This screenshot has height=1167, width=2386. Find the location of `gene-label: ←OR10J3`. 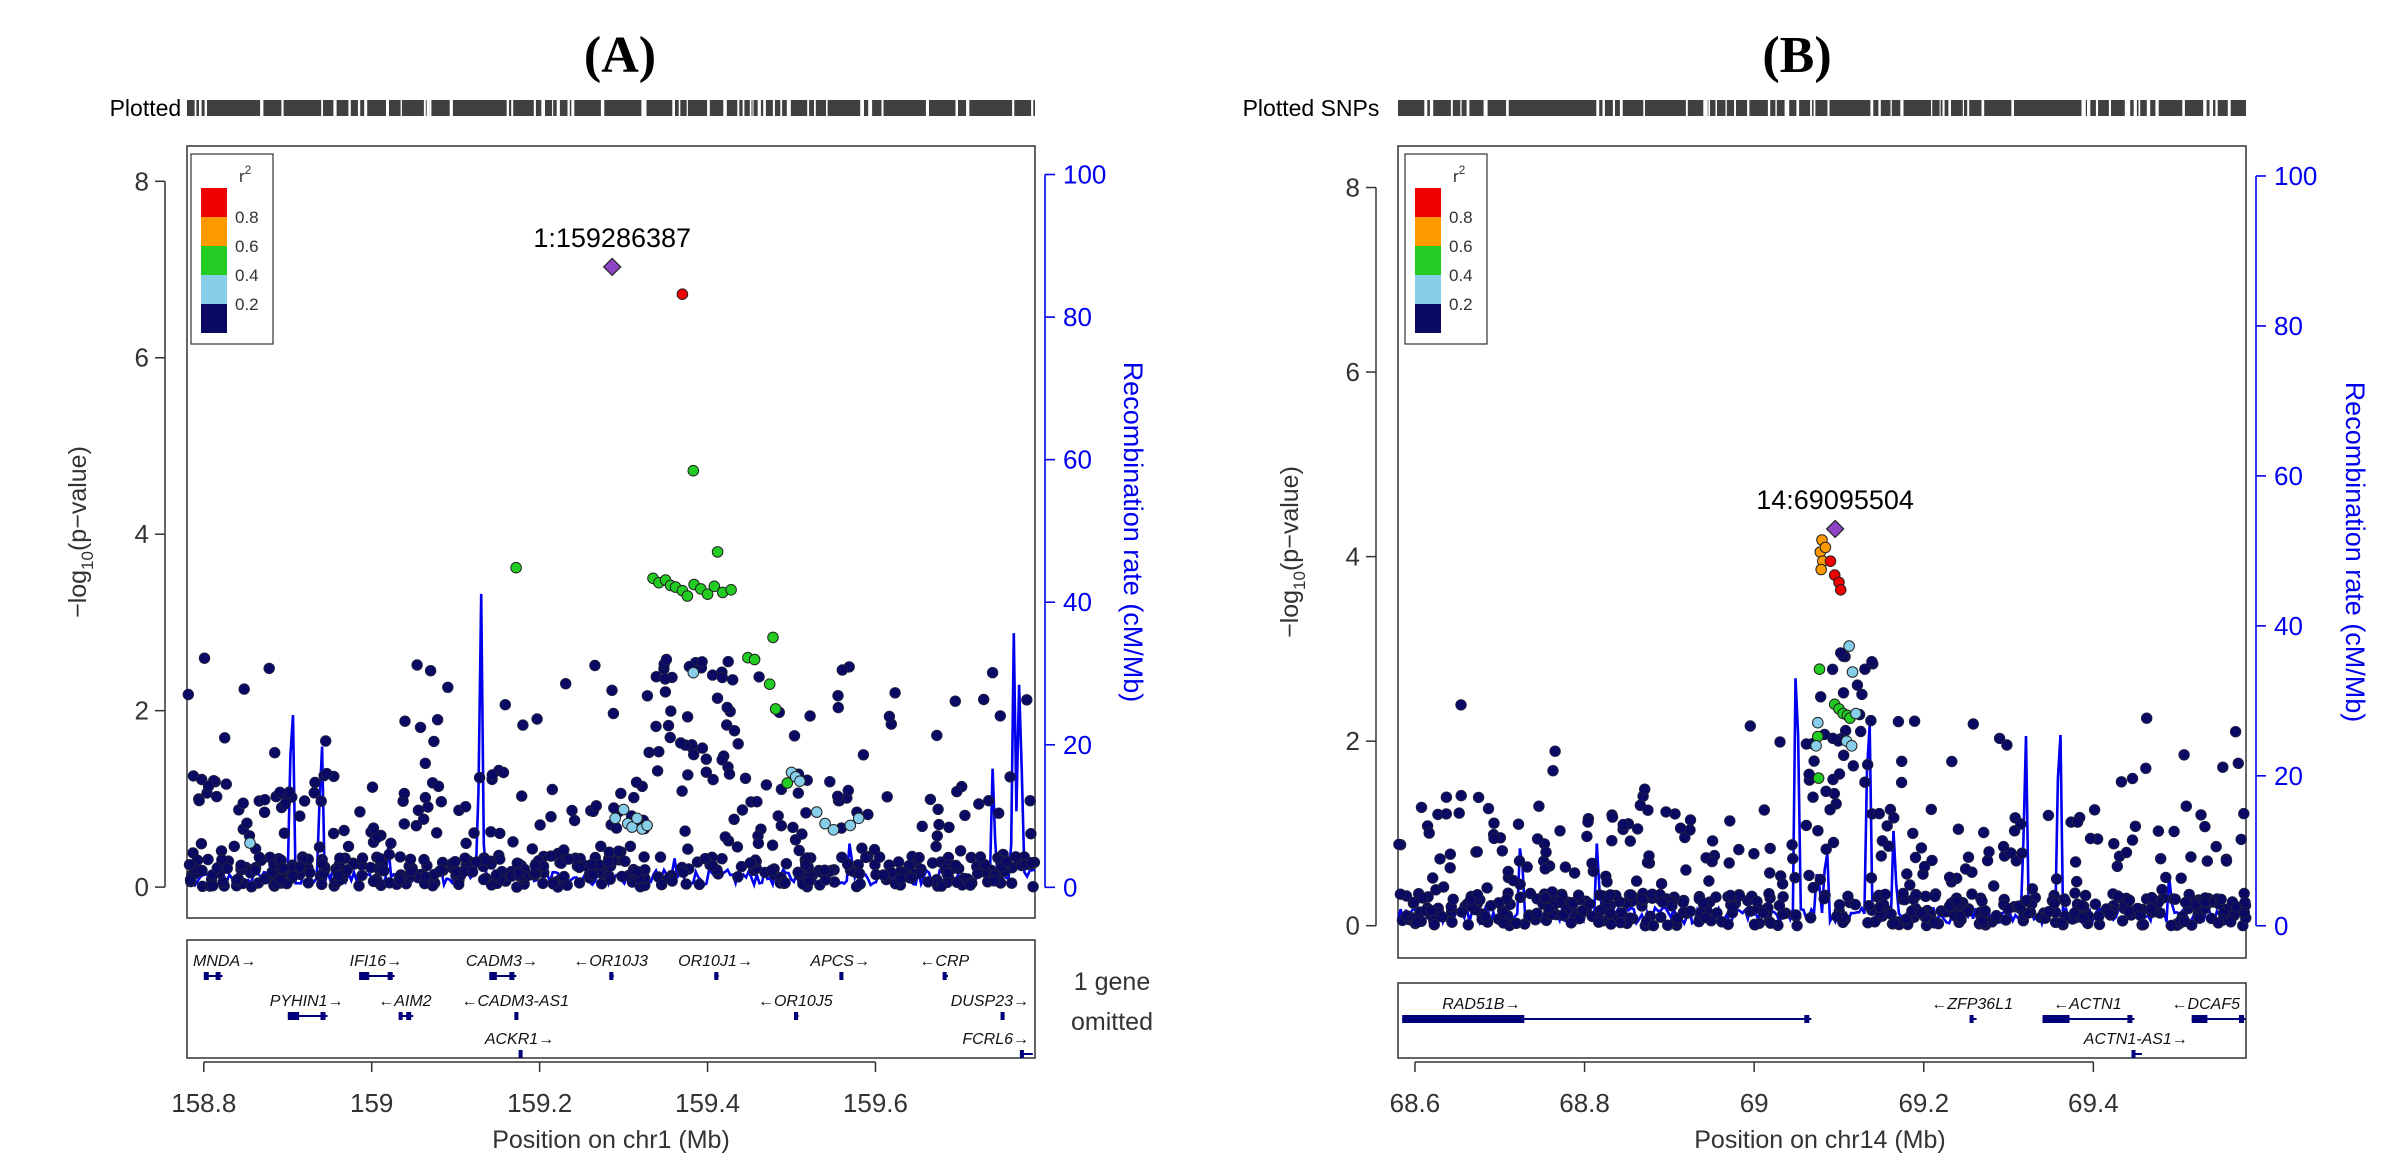

gene-label: ←OR10J3 is located at coordinates (610, 961).